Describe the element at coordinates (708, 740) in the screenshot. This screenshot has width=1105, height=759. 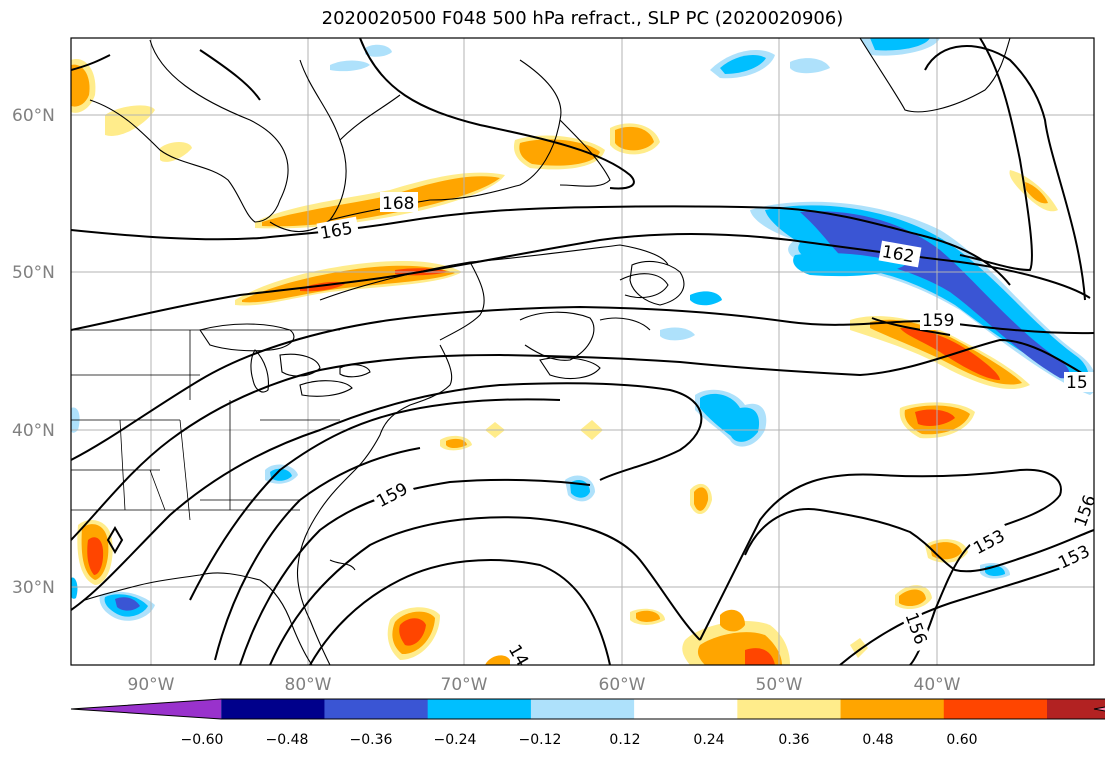
I see `colorbar-label: 0.24` at that location.